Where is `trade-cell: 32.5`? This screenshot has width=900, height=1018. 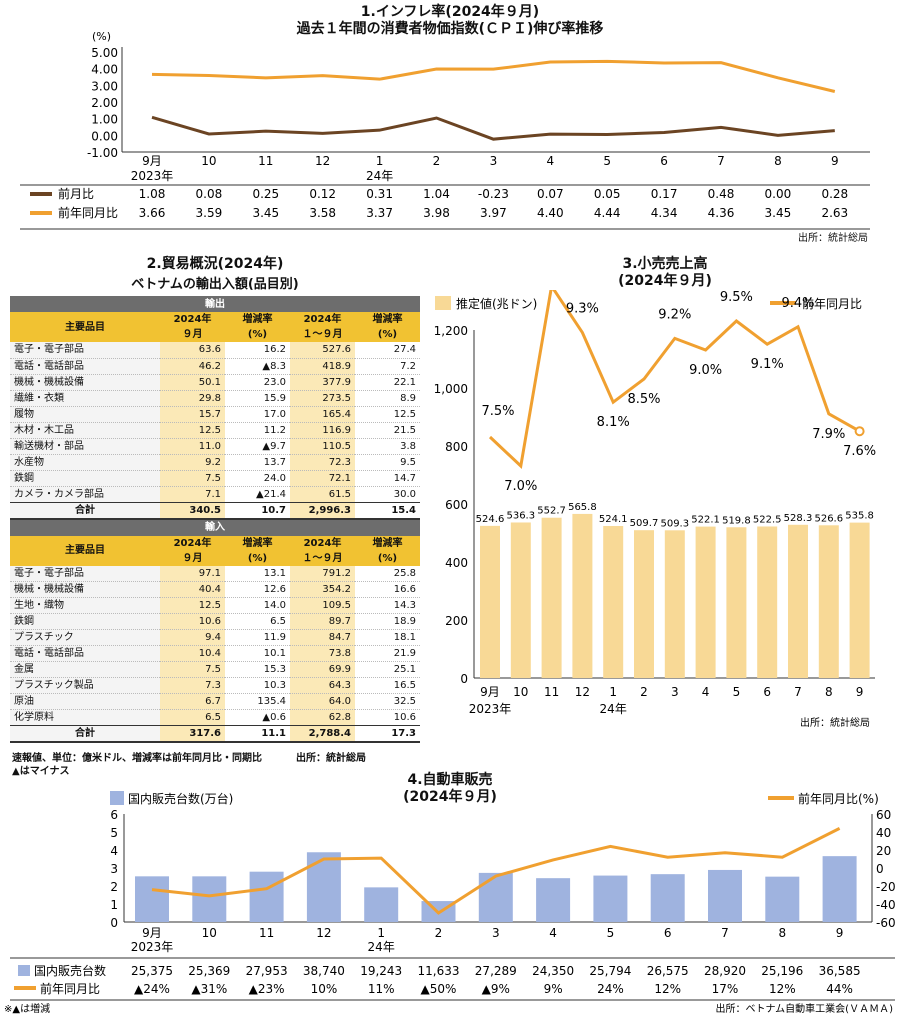 trade-cell: 32.5 is located at coordinates (387, 701).